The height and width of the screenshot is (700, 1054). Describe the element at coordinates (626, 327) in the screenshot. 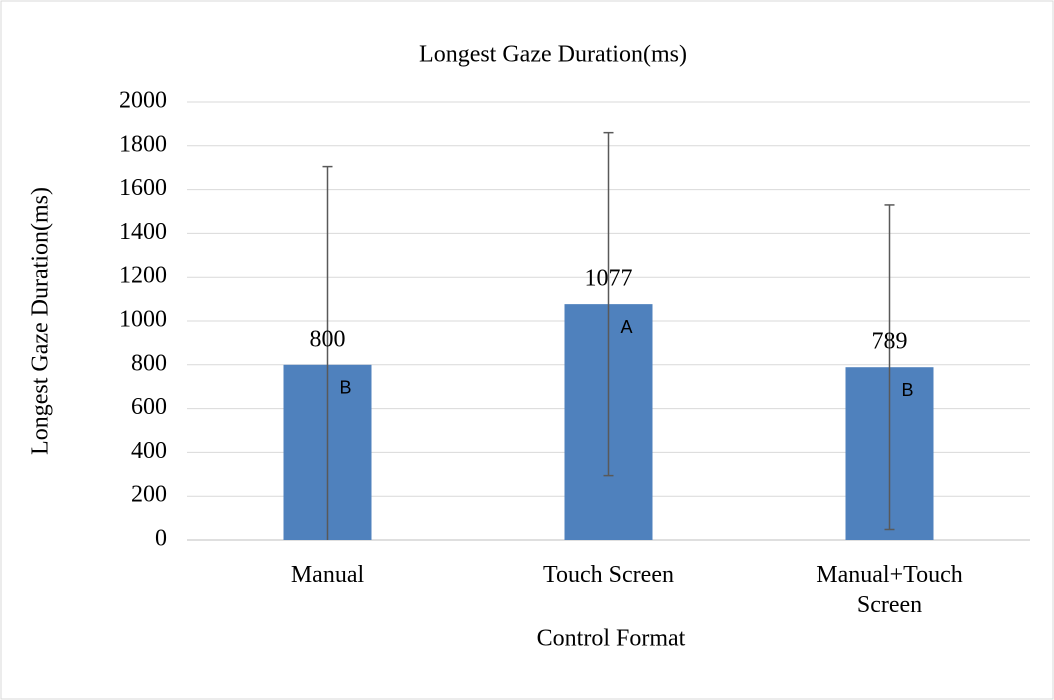

I see `ann: A` at that location.